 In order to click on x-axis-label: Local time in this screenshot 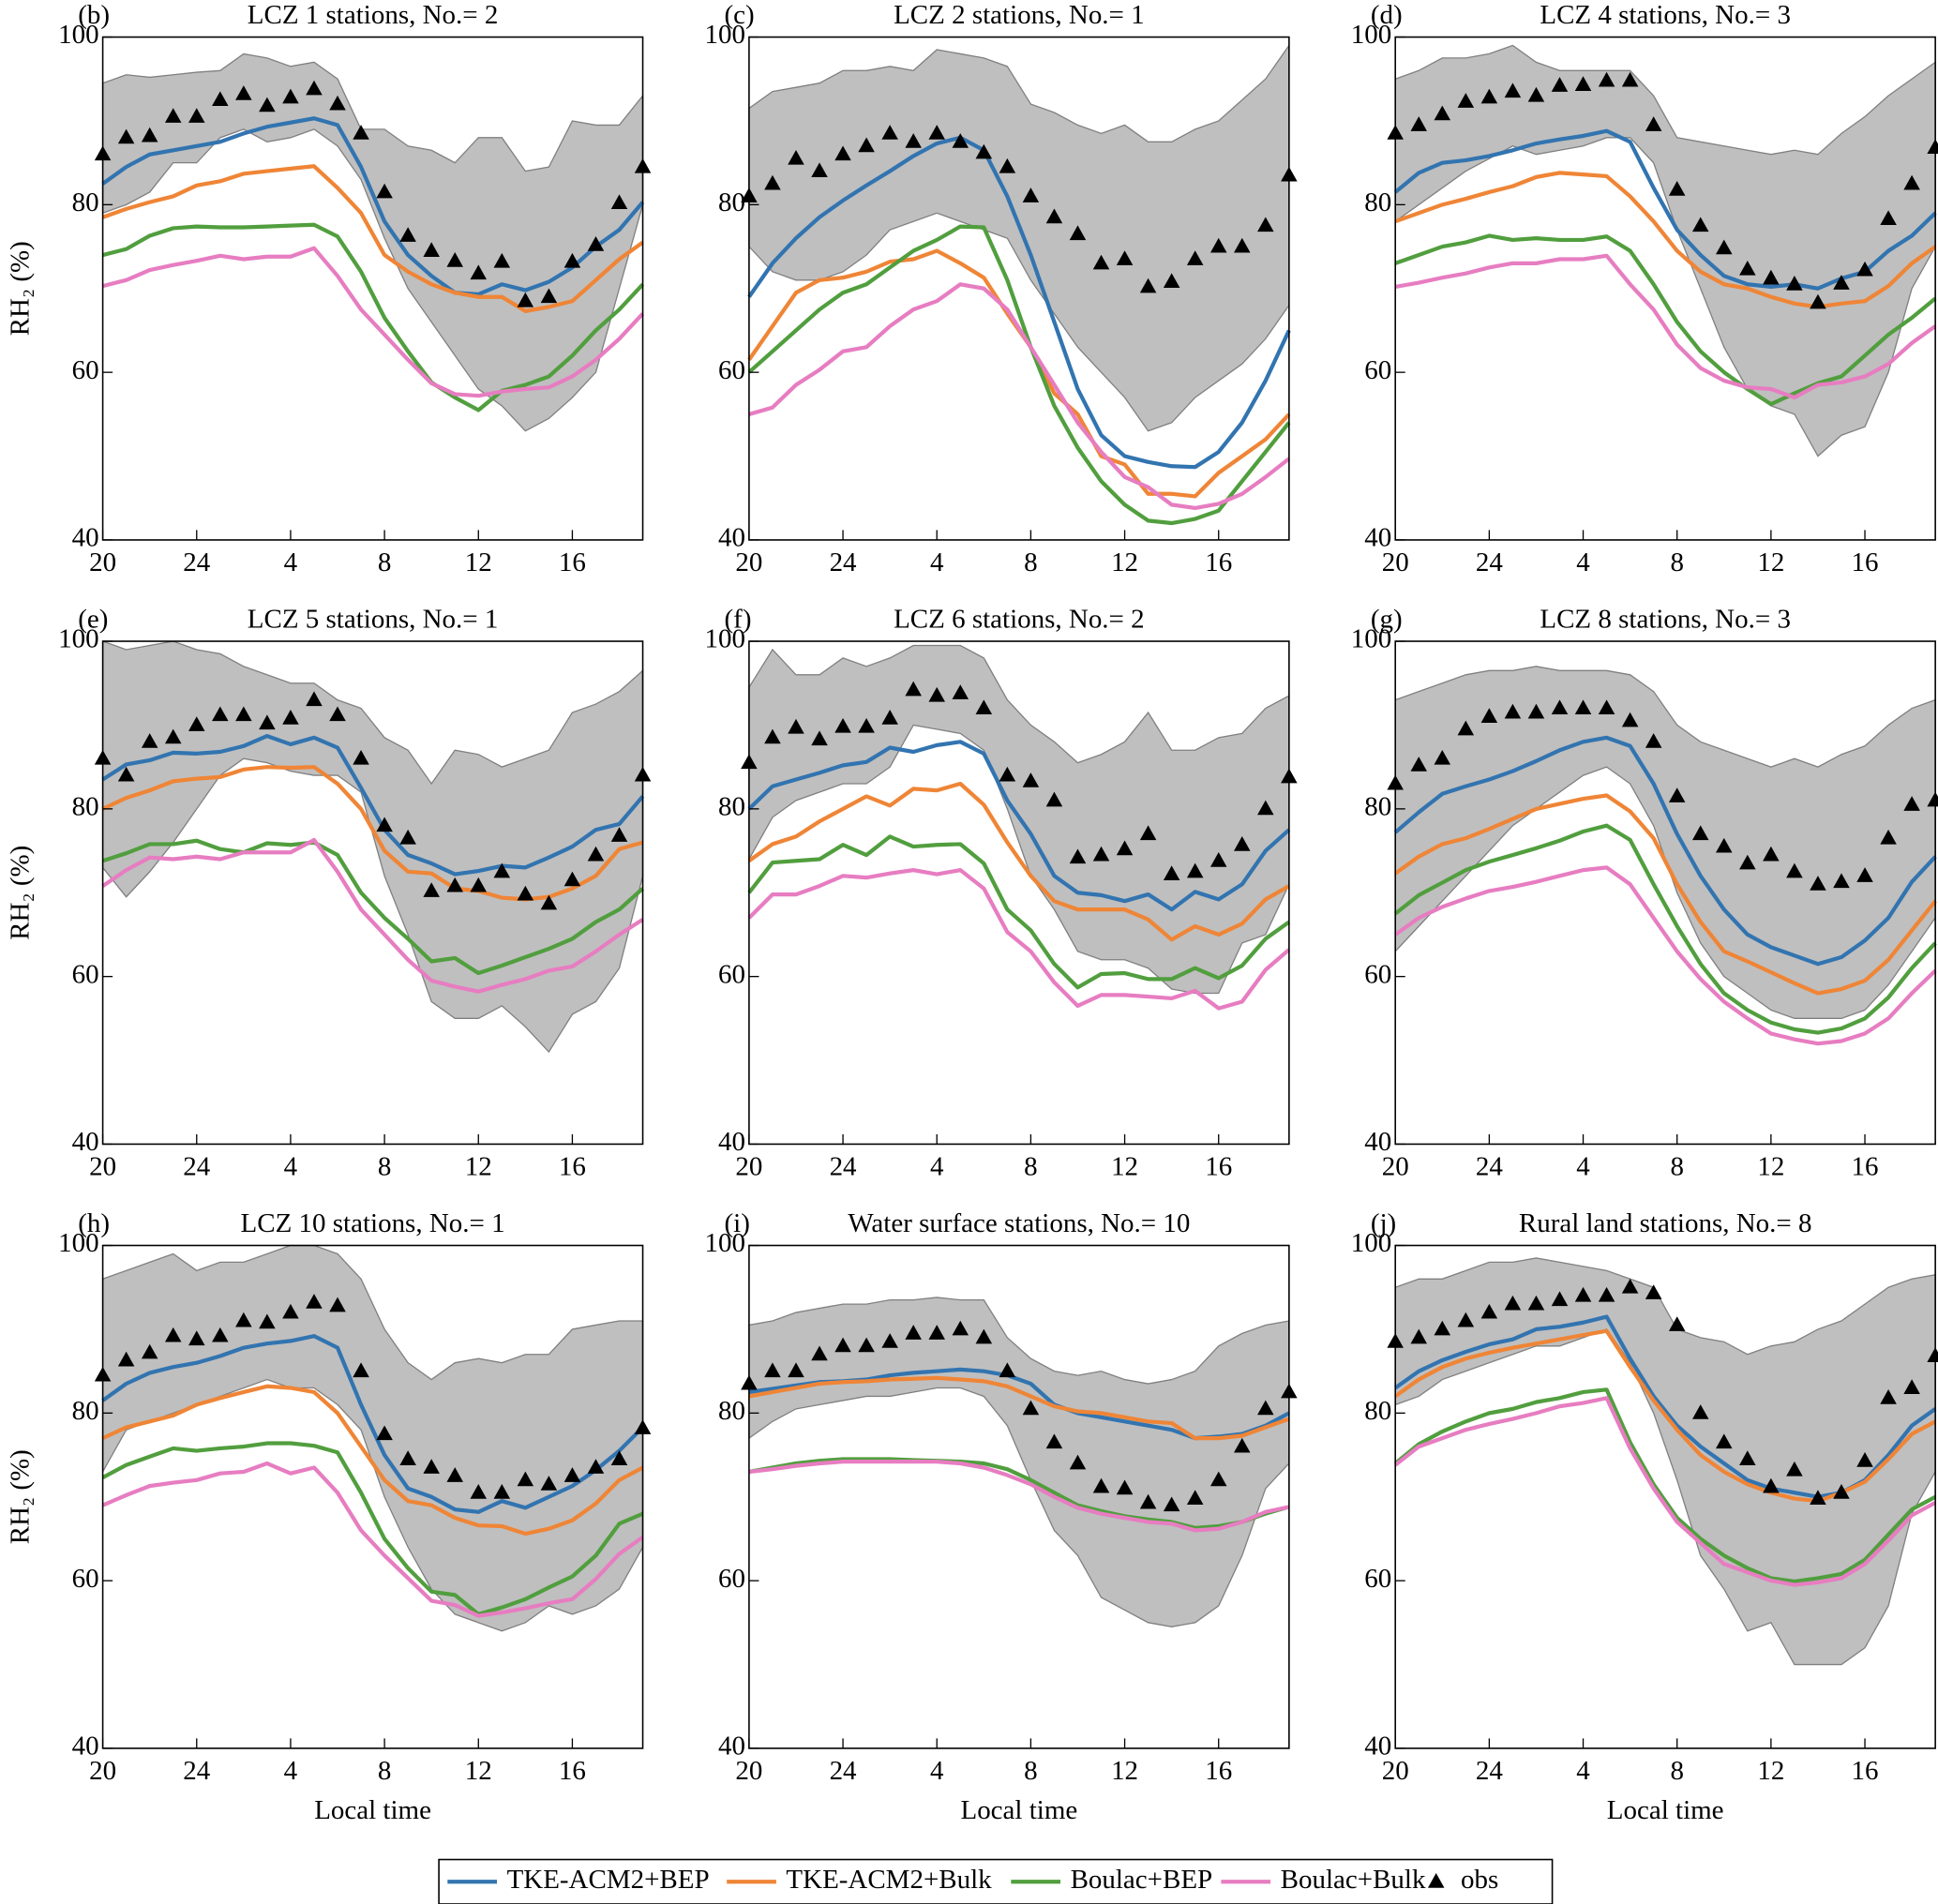, I will do `click(373, 1810)`.